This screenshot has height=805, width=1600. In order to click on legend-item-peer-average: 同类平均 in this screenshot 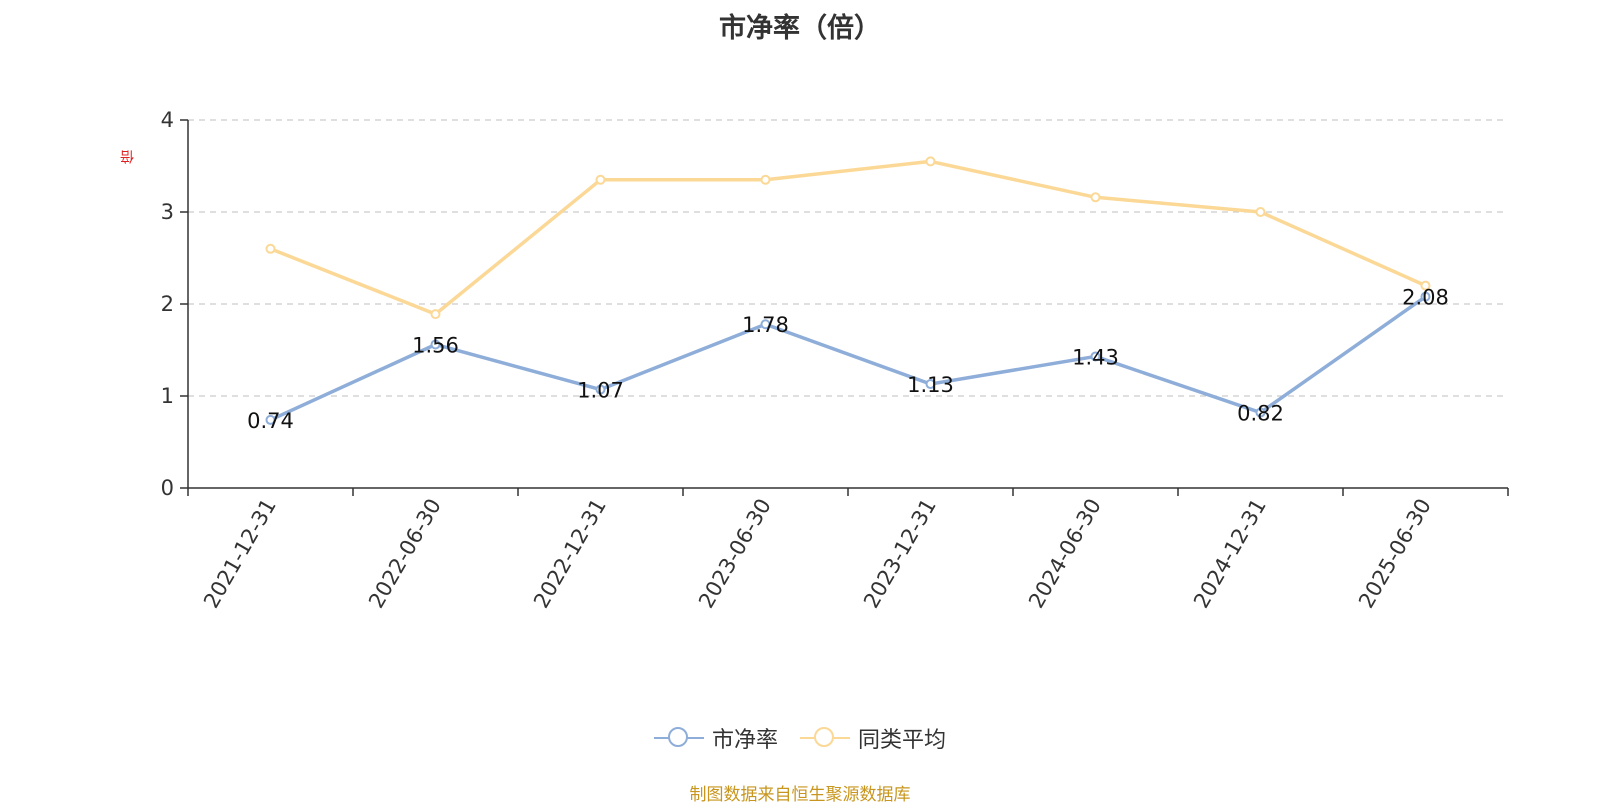, I will do `click(873, 738)`.